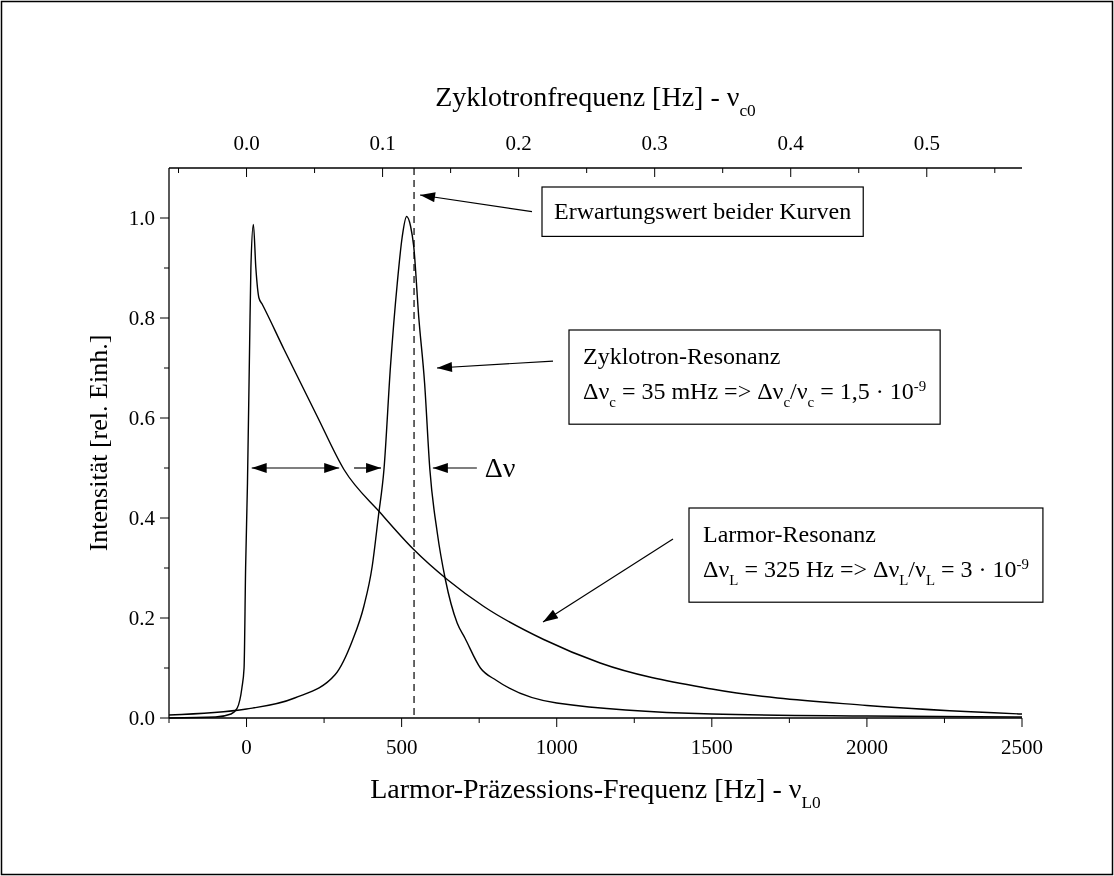 This screenshot has height=876, width=1114. What do you see at coordinates (711, 747) in the screenshot?
I see `x-tick-label: 1500` at bounding box center [711, 747].